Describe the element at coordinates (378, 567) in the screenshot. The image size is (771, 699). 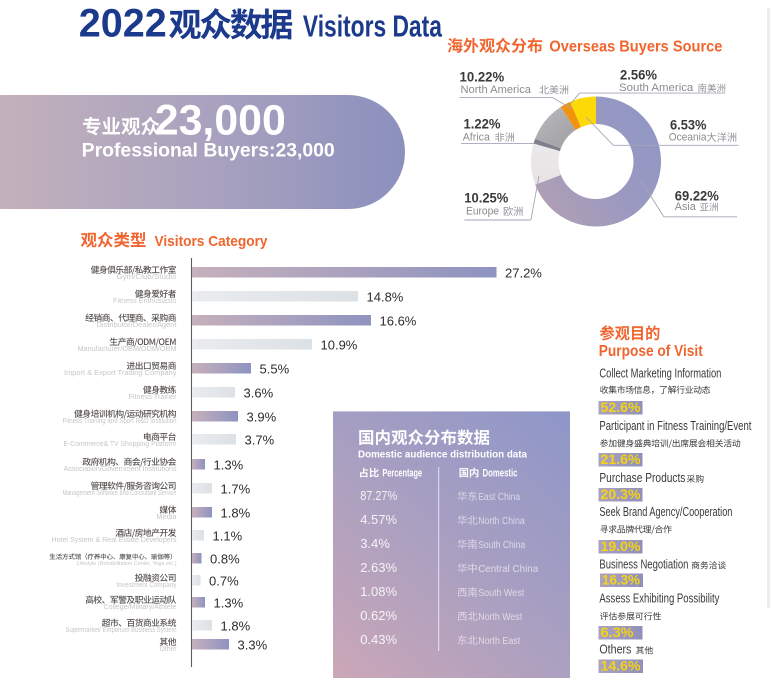
I see `svg-text: 2.63%` at that location.